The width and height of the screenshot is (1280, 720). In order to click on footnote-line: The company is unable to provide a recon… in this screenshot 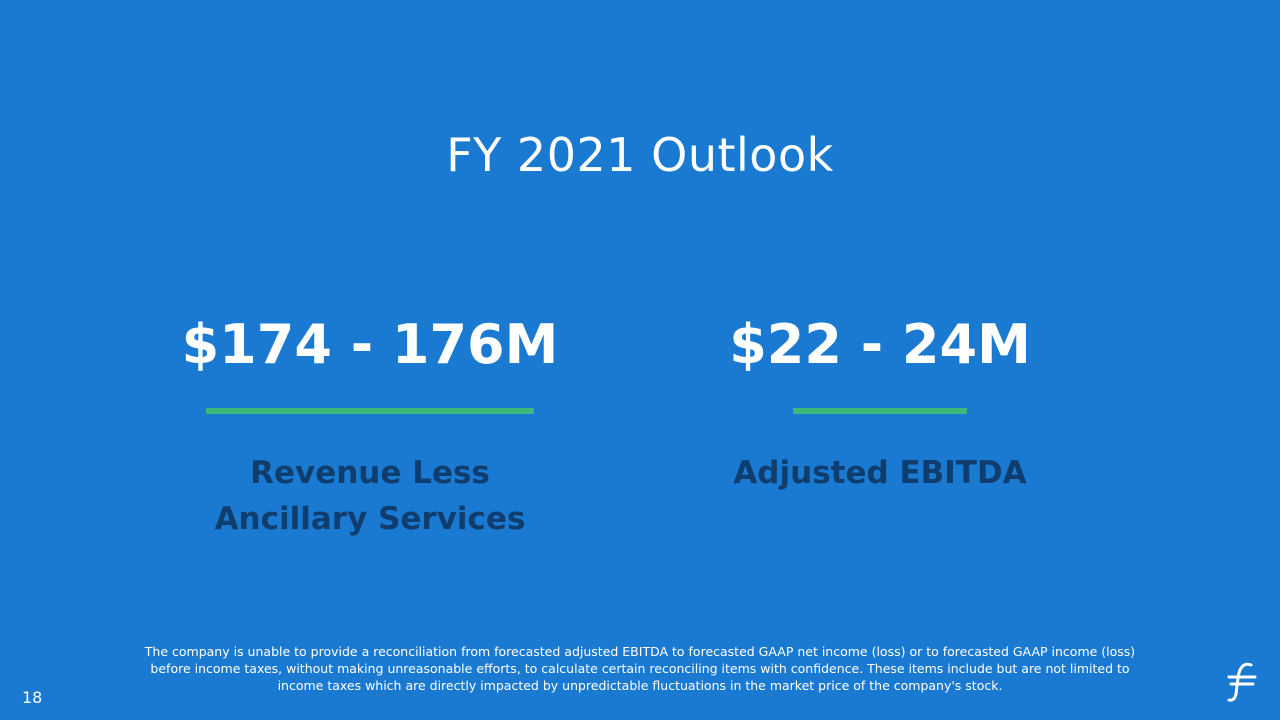, I will do `click(640, 651)`.